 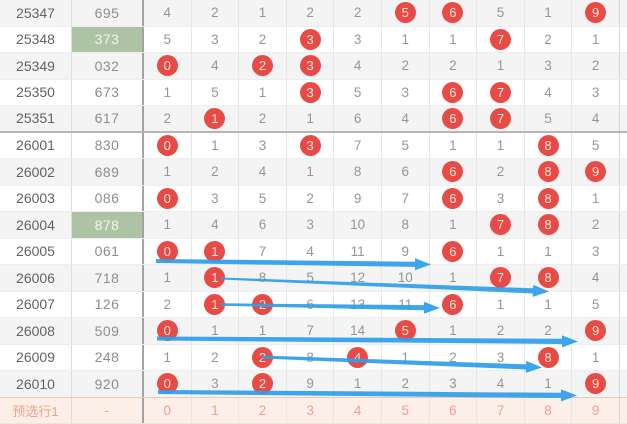 What do you see at coordinates (108, 145) in the screenshot?
I see `result-cell: 830` at bounding box center [108, 145].